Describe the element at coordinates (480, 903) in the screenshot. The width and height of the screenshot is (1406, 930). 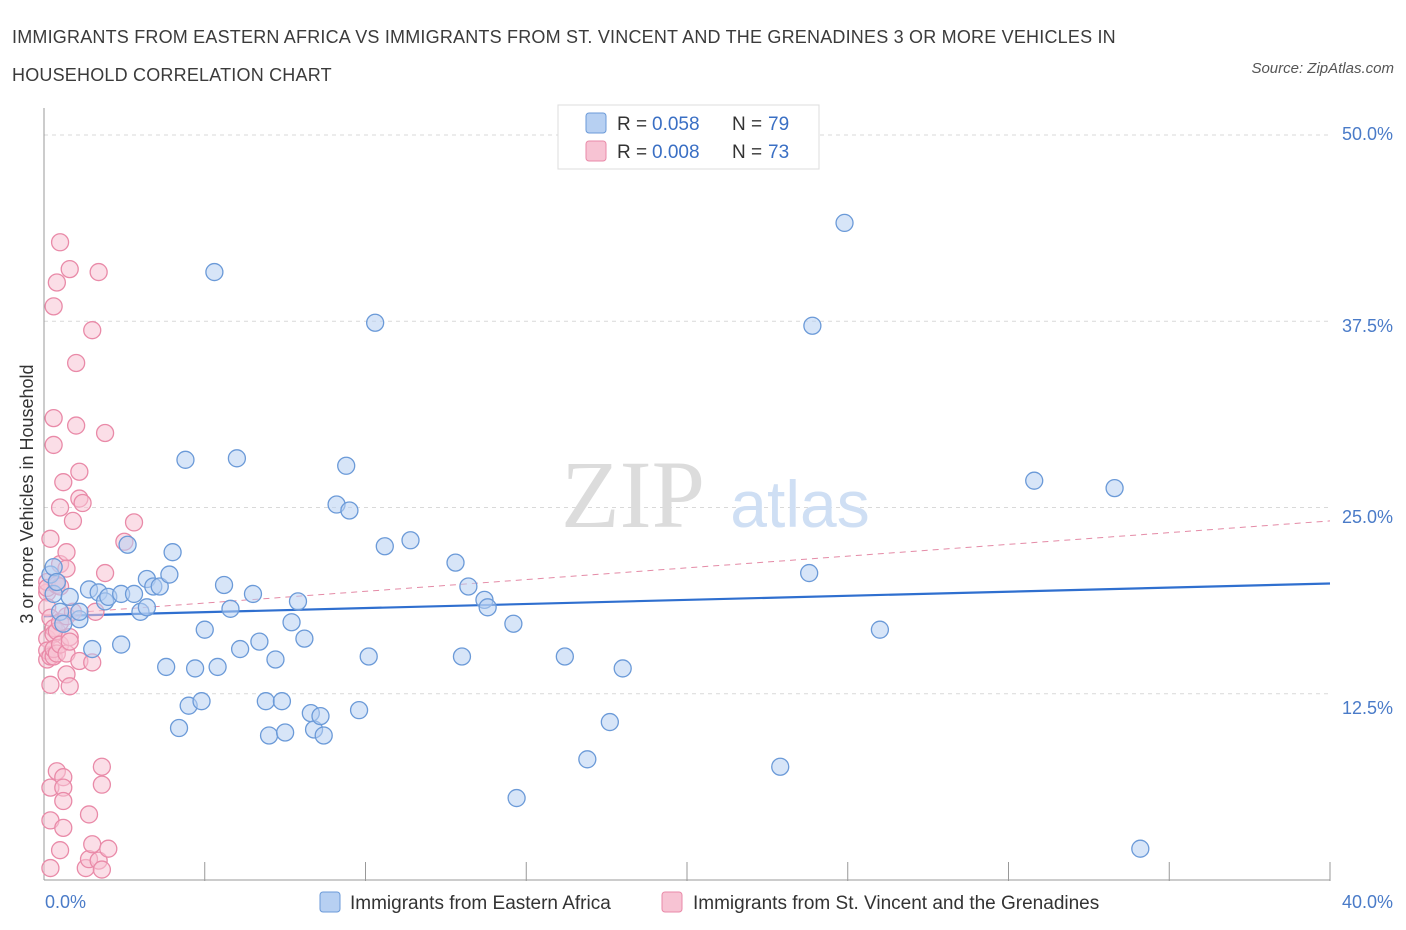
I see `series-legend-label-blue: Immigrants from Eastern Africa` at that location.